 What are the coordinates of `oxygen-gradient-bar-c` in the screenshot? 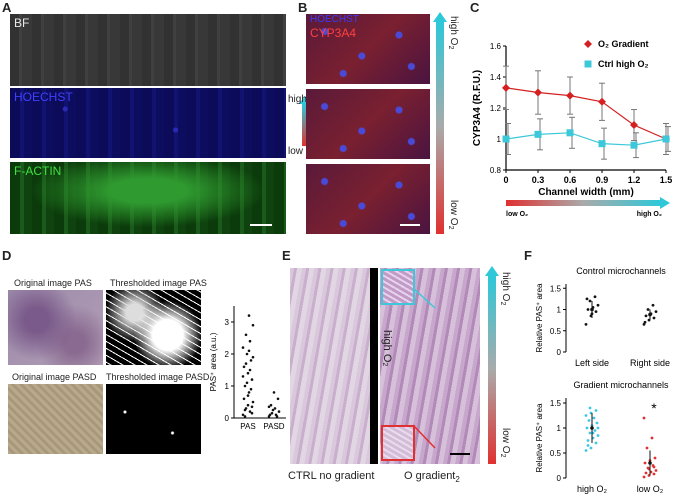 It's located at (583, 203).